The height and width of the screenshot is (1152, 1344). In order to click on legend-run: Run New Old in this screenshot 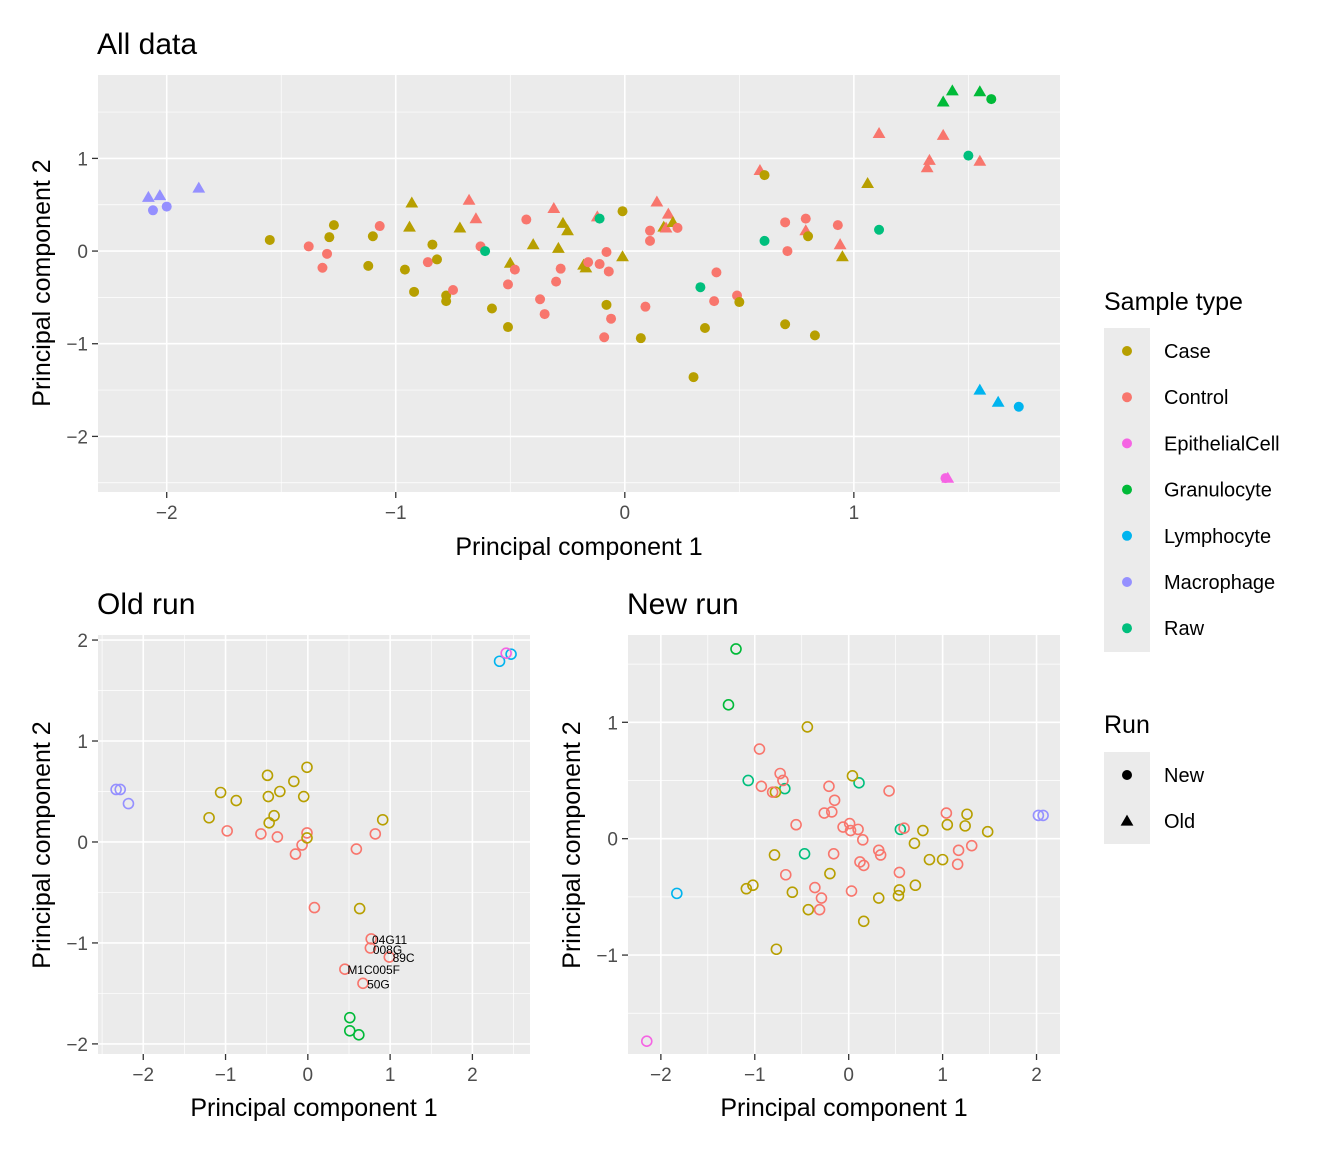, I will do `click(1154, 777)`.